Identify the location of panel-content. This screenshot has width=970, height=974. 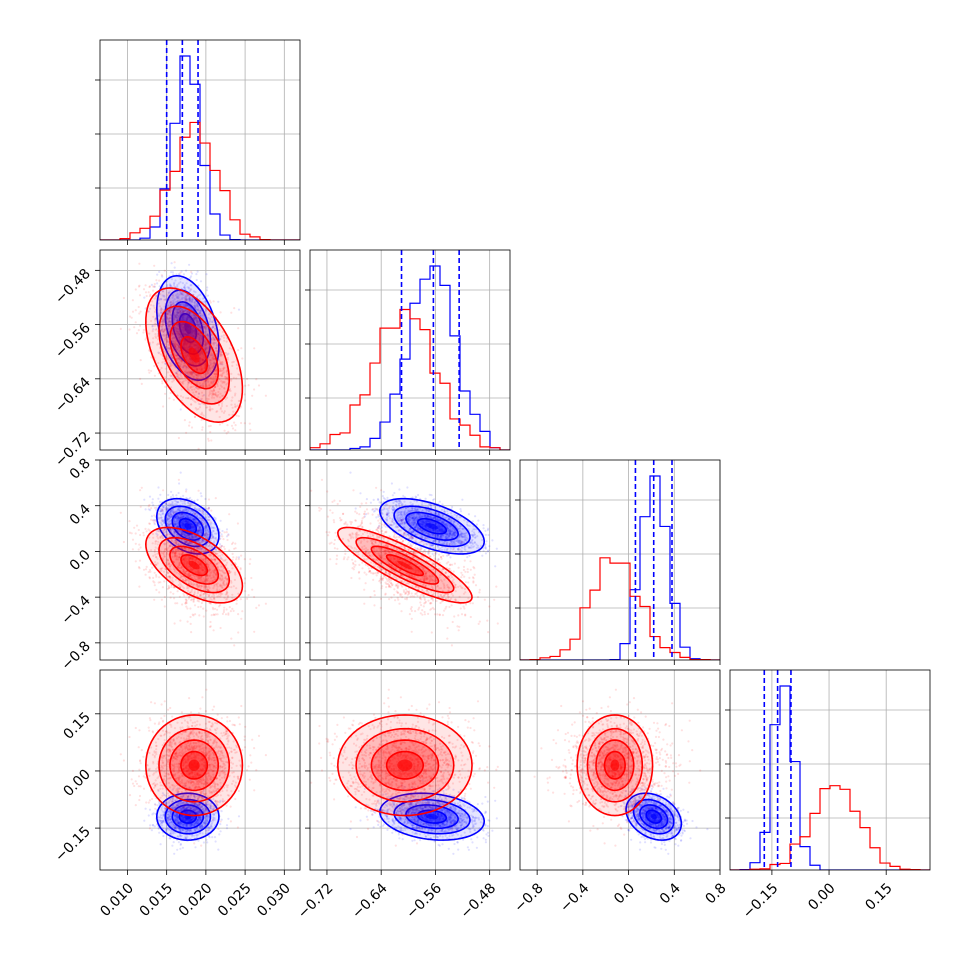
(200, 140).